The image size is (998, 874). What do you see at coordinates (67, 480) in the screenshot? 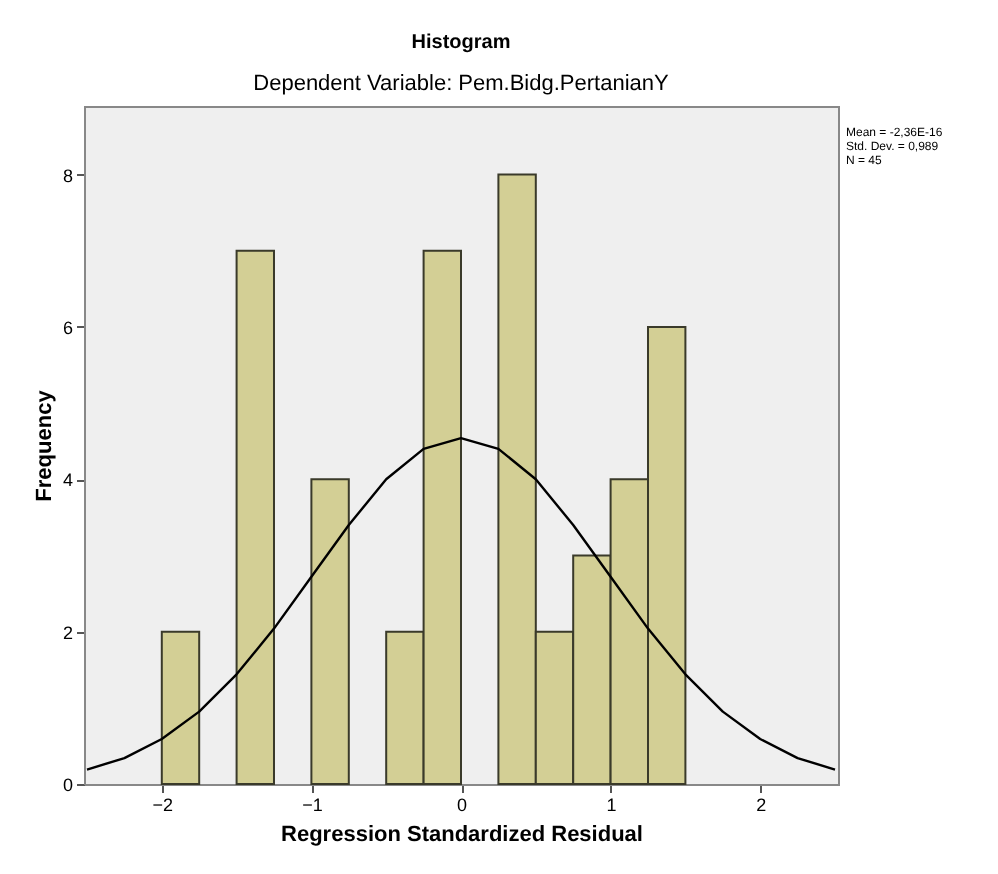
I see `y-tick-label: 4` at bounding box center [67, 480].